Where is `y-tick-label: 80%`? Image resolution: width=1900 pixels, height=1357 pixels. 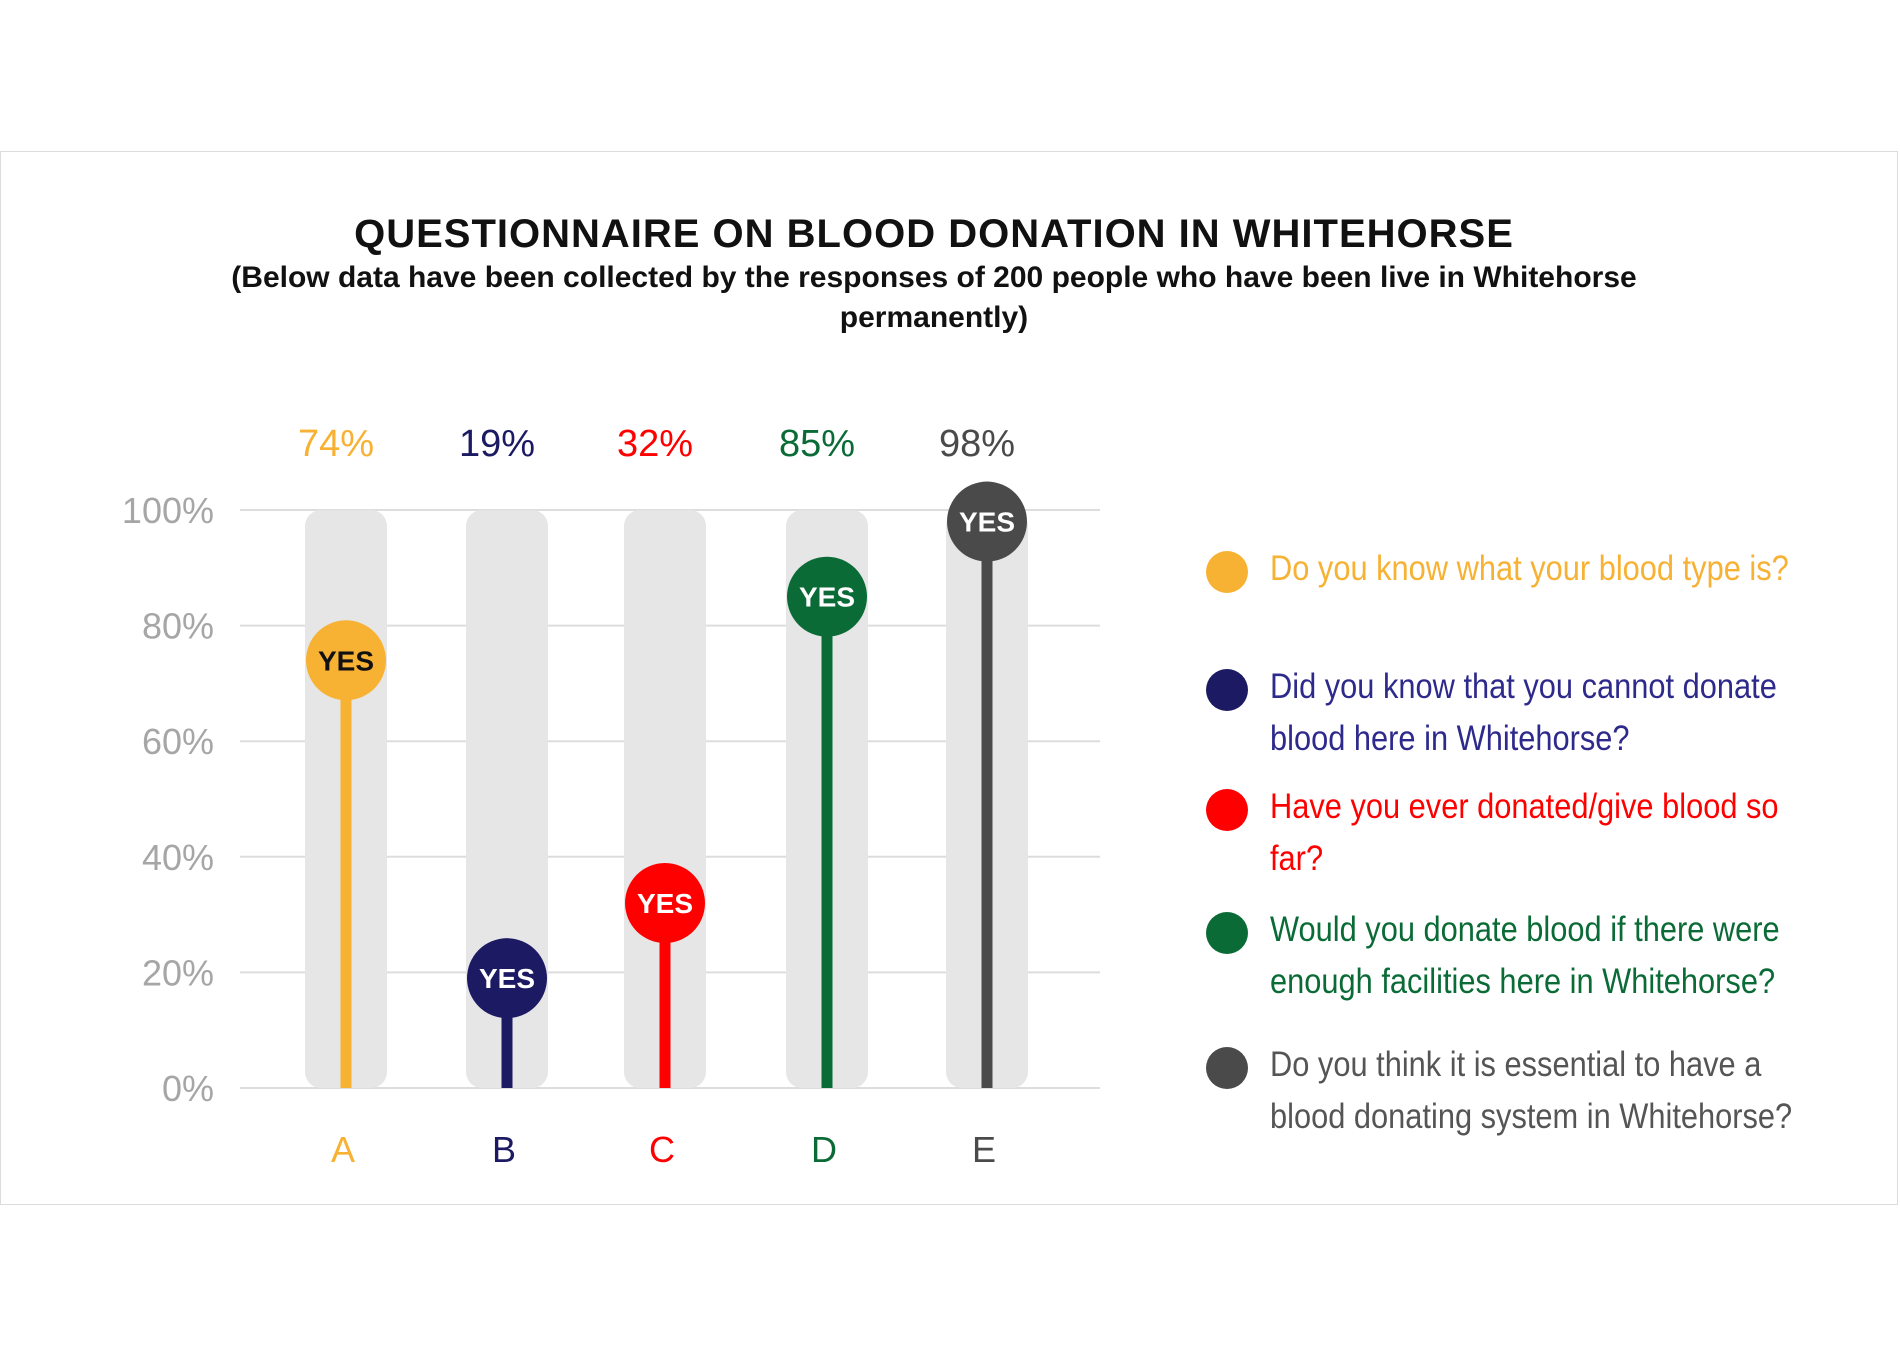
y-tick-label: 80% is located at coordinates (178, 626).